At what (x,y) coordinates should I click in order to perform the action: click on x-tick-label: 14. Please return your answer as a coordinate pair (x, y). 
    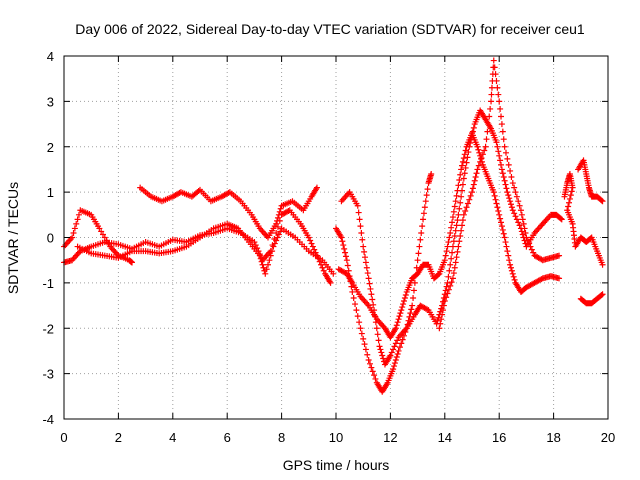
    Looking at the image, I should click on (445, 437).